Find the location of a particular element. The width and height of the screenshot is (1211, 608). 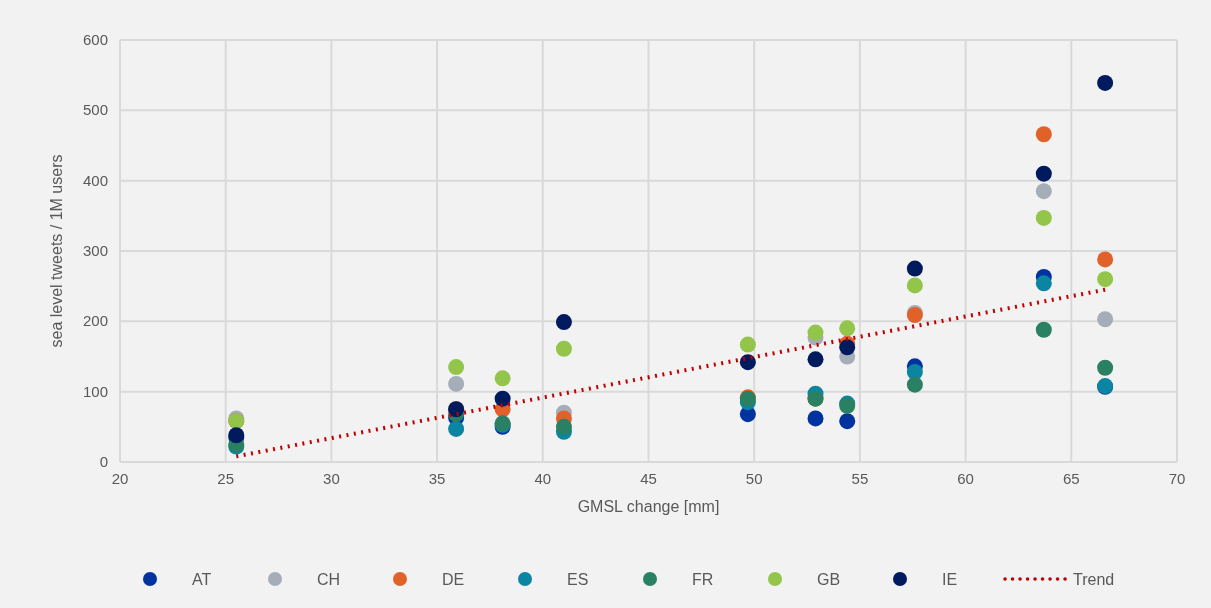

legend-label: GB is located at coordinates (829, 579).